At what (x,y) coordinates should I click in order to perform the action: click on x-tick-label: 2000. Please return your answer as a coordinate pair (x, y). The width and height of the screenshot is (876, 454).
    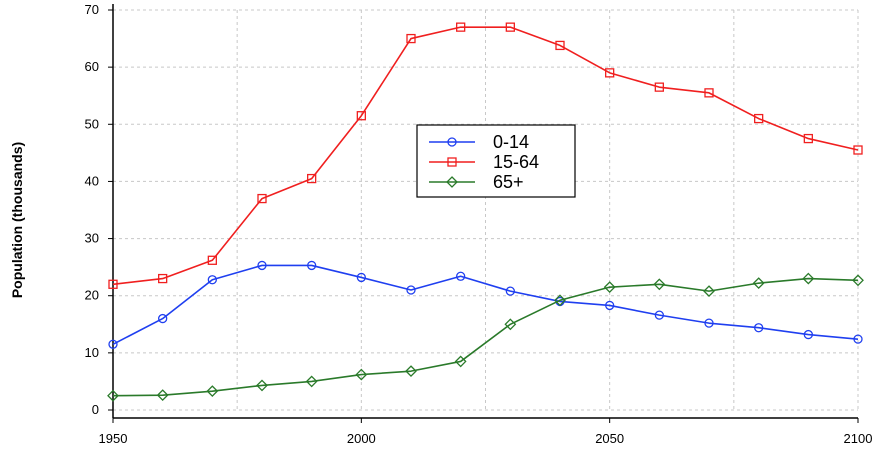
    Looking at the image, I should click on (361, 438).